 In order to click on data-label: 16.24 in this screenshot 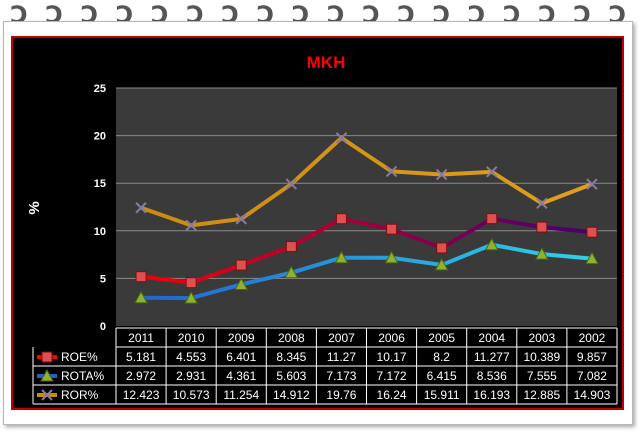, I will do `click(392, 395)`.